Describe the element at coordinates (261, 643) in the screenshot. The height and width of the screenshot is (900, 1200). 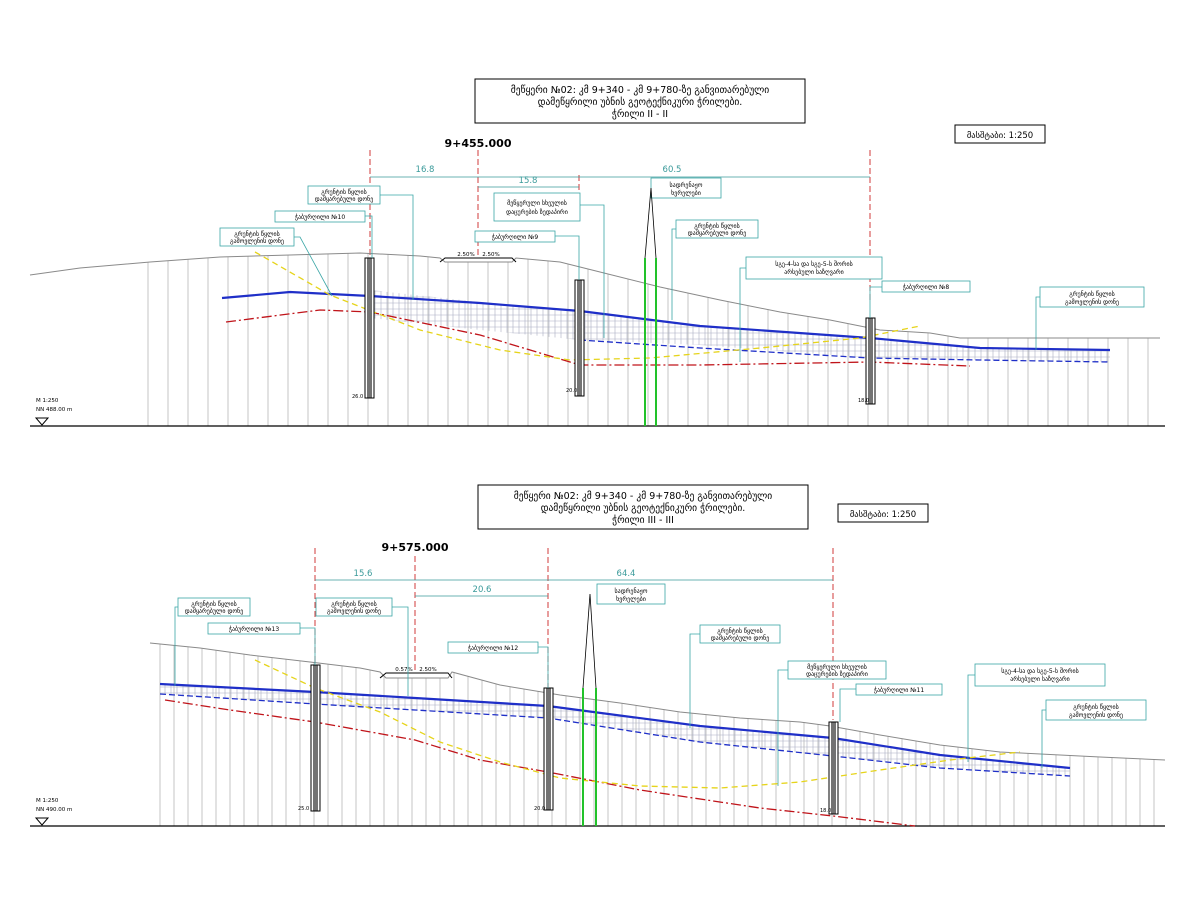
I see `callout-borehole-13: ჭაბურღილი №13` at that location.